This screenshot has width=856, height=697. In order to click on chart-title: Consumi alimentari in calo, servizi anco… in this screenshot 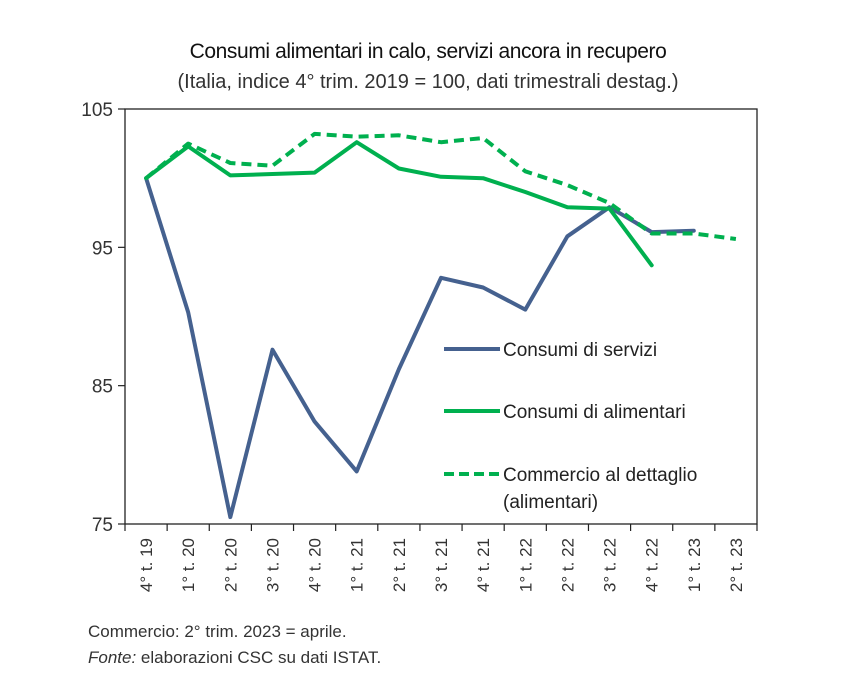, I will do `click(428, 51)`.